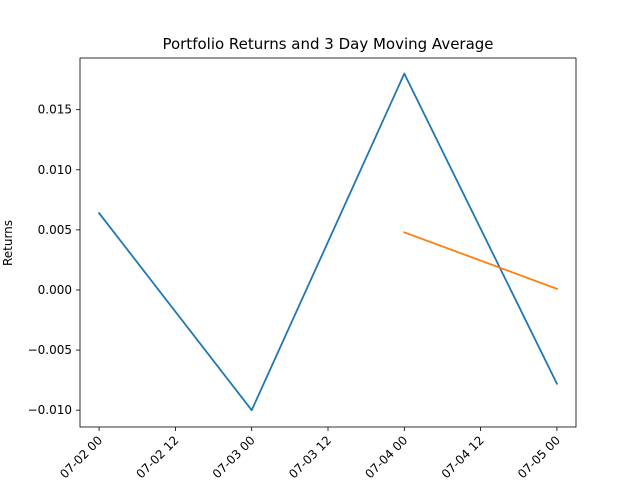 The height and width of the screenshot is (480, 640). I want to click on x-tick-label: 07-03 12, so click(310, 456).